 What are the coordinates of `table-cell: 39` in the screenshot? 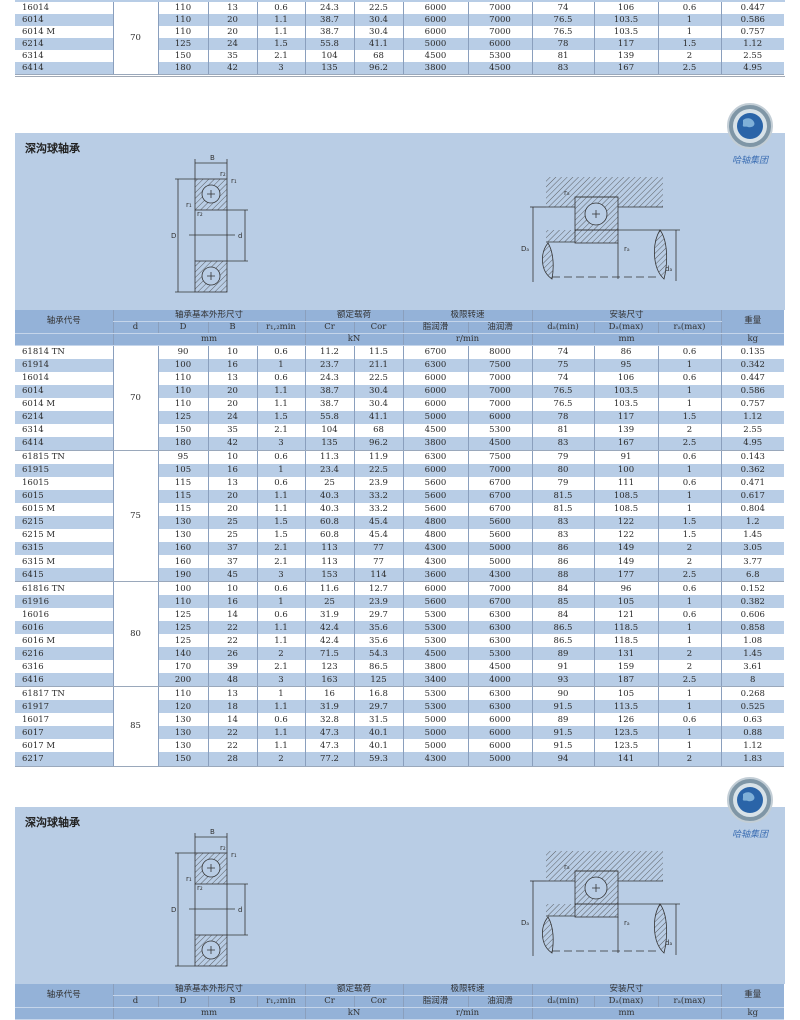 It's located at (232, 667).